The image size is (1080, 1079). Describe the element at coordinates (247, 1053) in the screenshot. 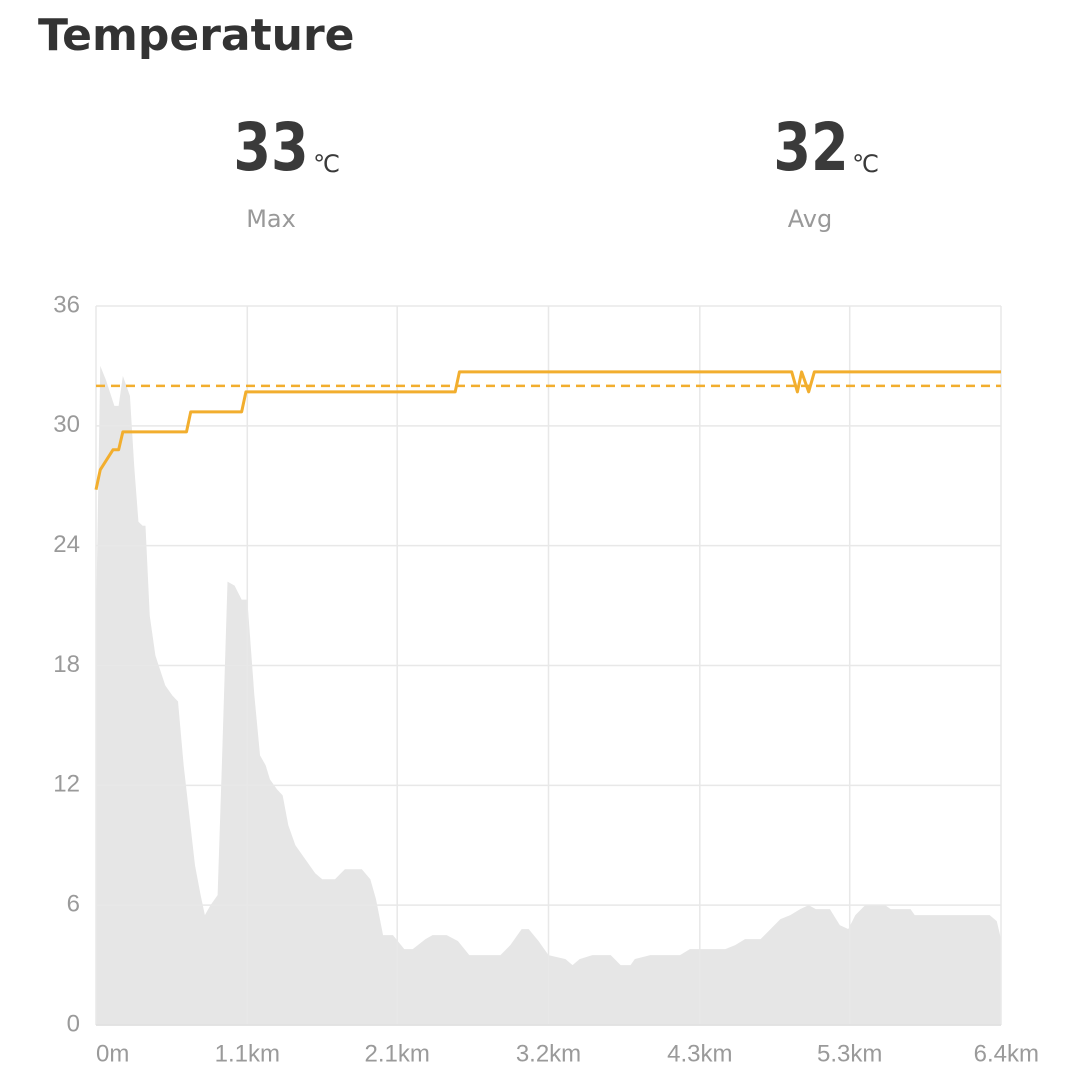

I see `x-tick-label: 1.1km` at that location.